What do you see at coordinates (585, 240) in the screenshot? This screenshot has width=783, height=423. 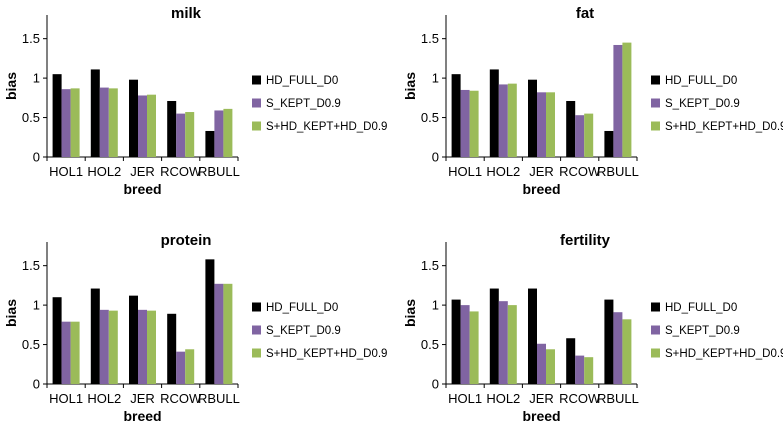 I see `chart-title: fertility` at bounding box center [585, 240].